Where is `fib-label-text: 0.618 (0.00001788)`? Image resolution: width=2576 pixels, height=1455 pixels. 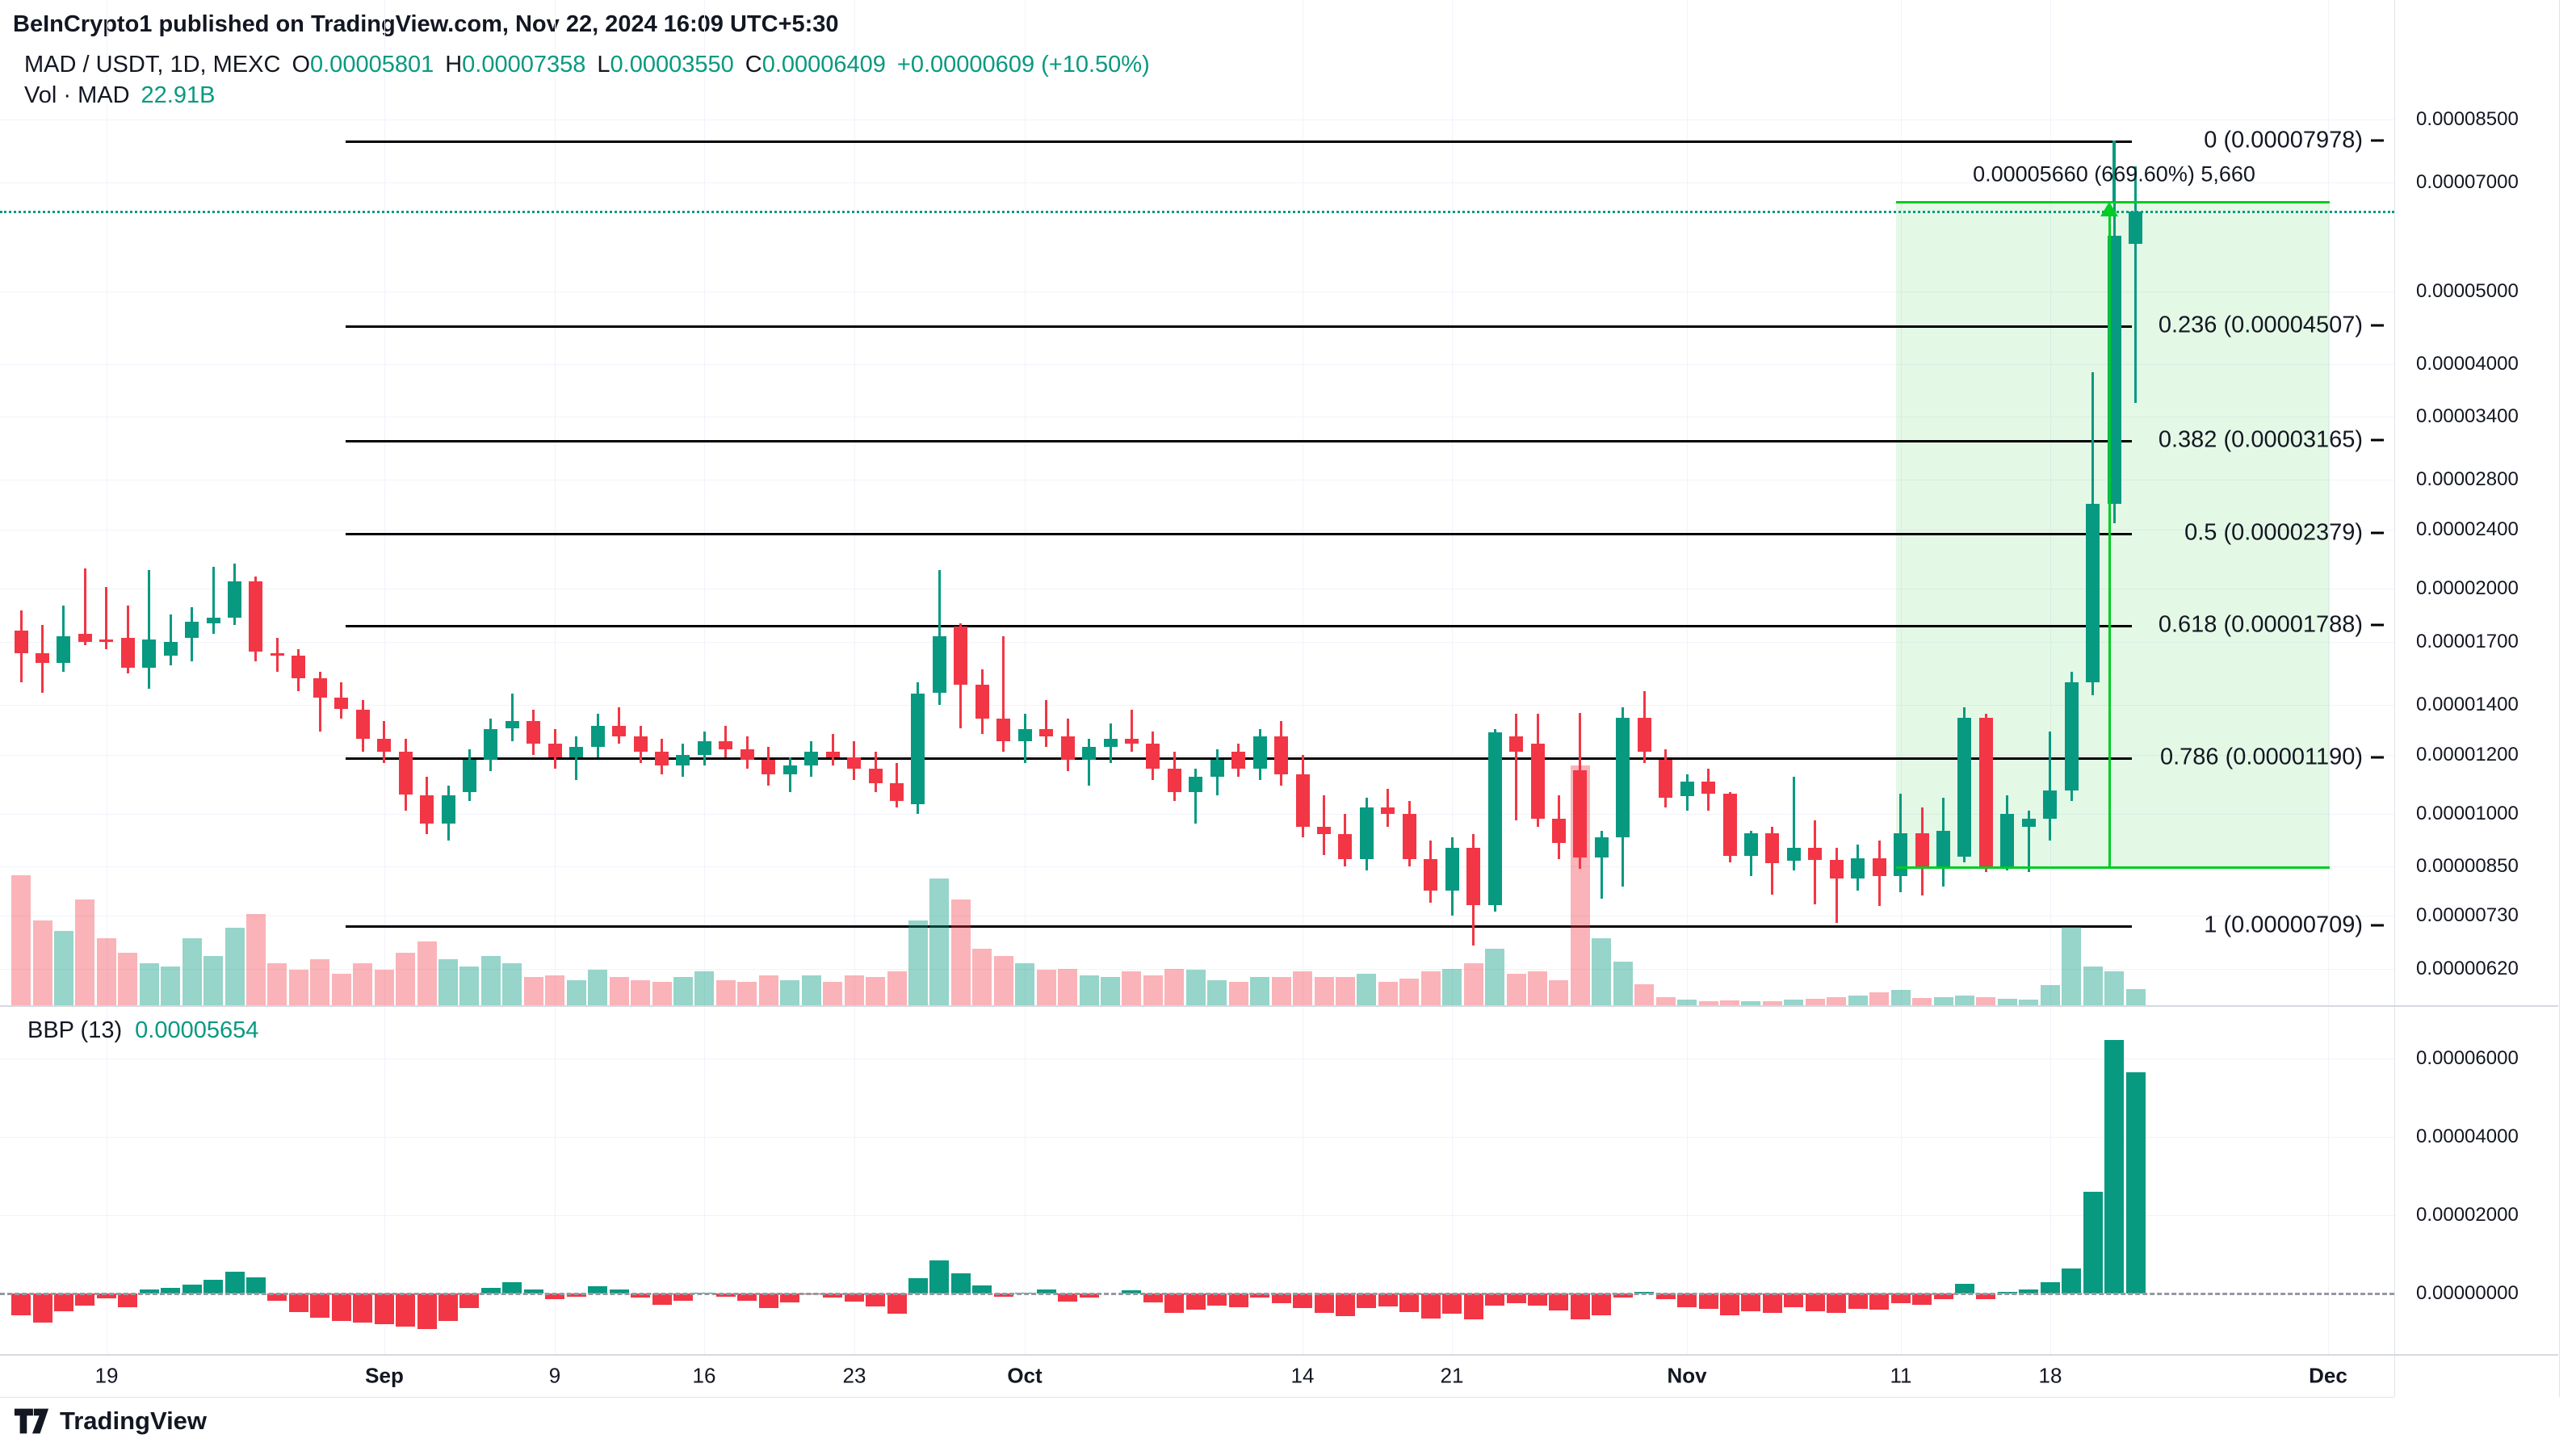 fib-label-text: 0.618 (0.00001788) is located at coordinates (2260, 624).